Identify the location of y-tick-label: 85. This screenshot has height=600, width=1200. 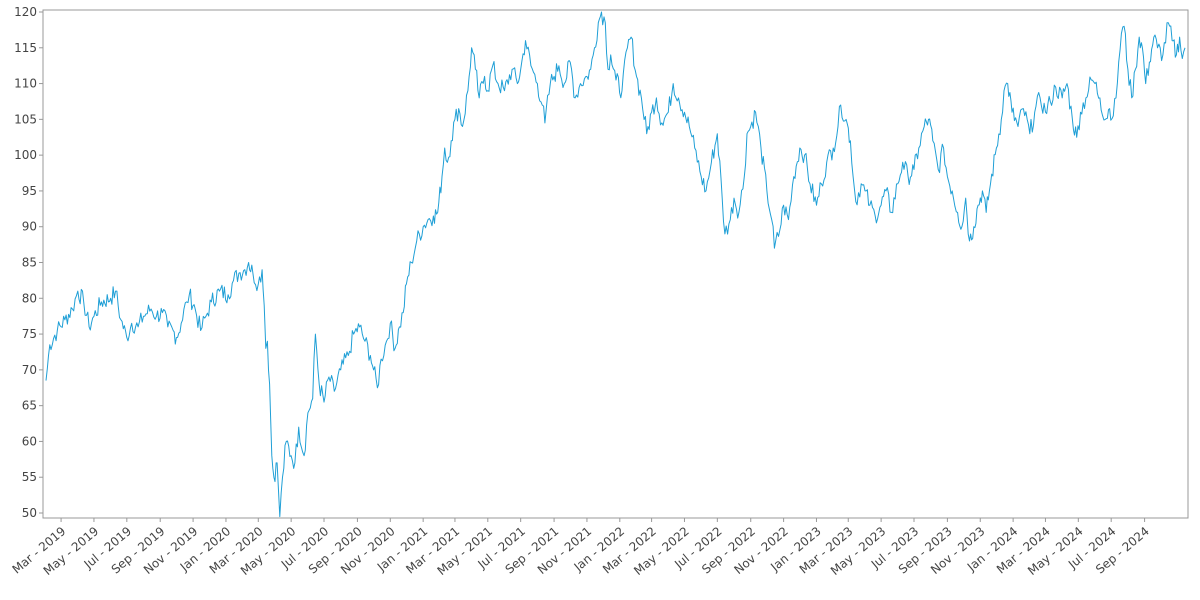
(29, 263).